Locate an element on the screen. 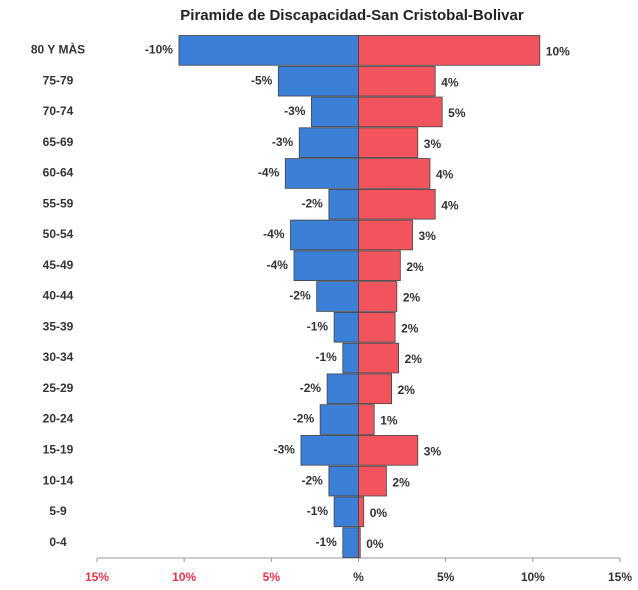 The height and width of the screenshot is (590, 638). data-label: -5% is located at coordinates (262, 80).